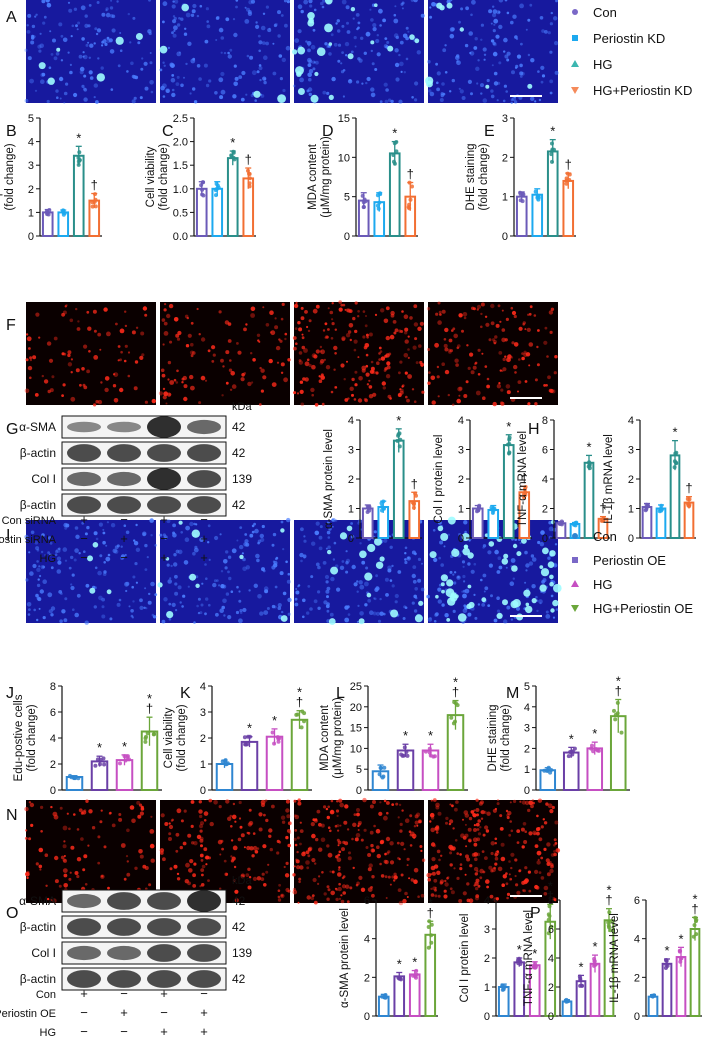 This screenshot has height=1064, width=708. I want to click on significance-mark: †, so click(602, 508).